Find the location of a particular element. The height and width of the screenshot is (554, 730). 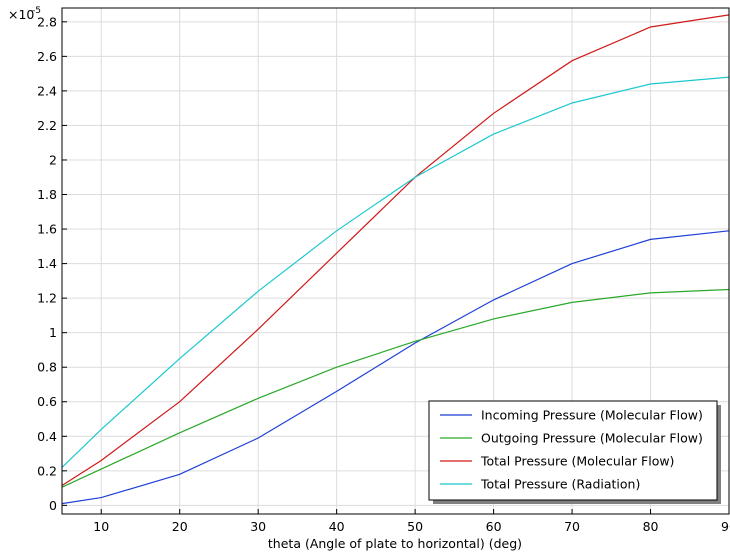

y-tick-label: 1.4 is located at coordinates (47, 263).